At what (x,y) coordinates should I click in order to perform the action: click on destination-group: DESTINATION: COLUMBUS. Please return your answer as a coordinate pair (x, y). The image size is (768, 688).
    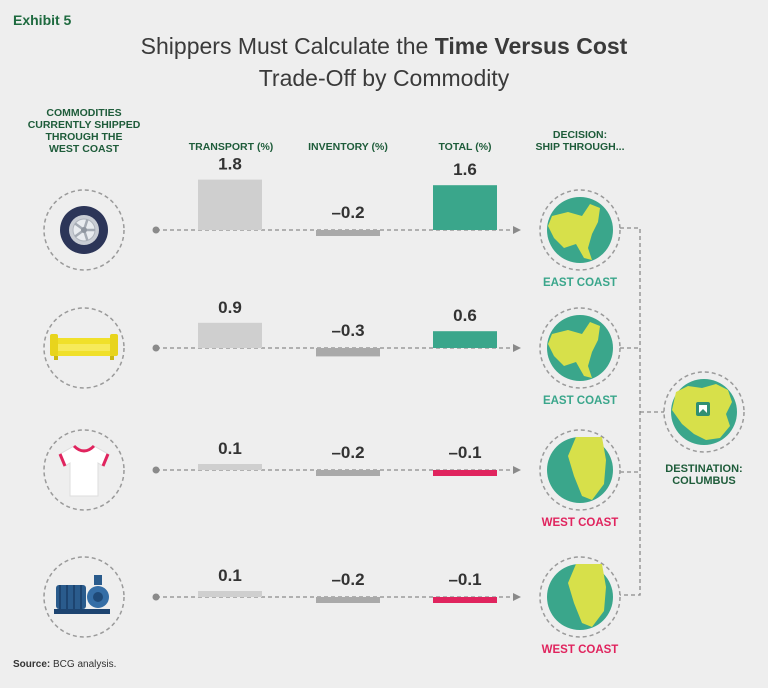
    Looking at the image, I should click on (704, 429).